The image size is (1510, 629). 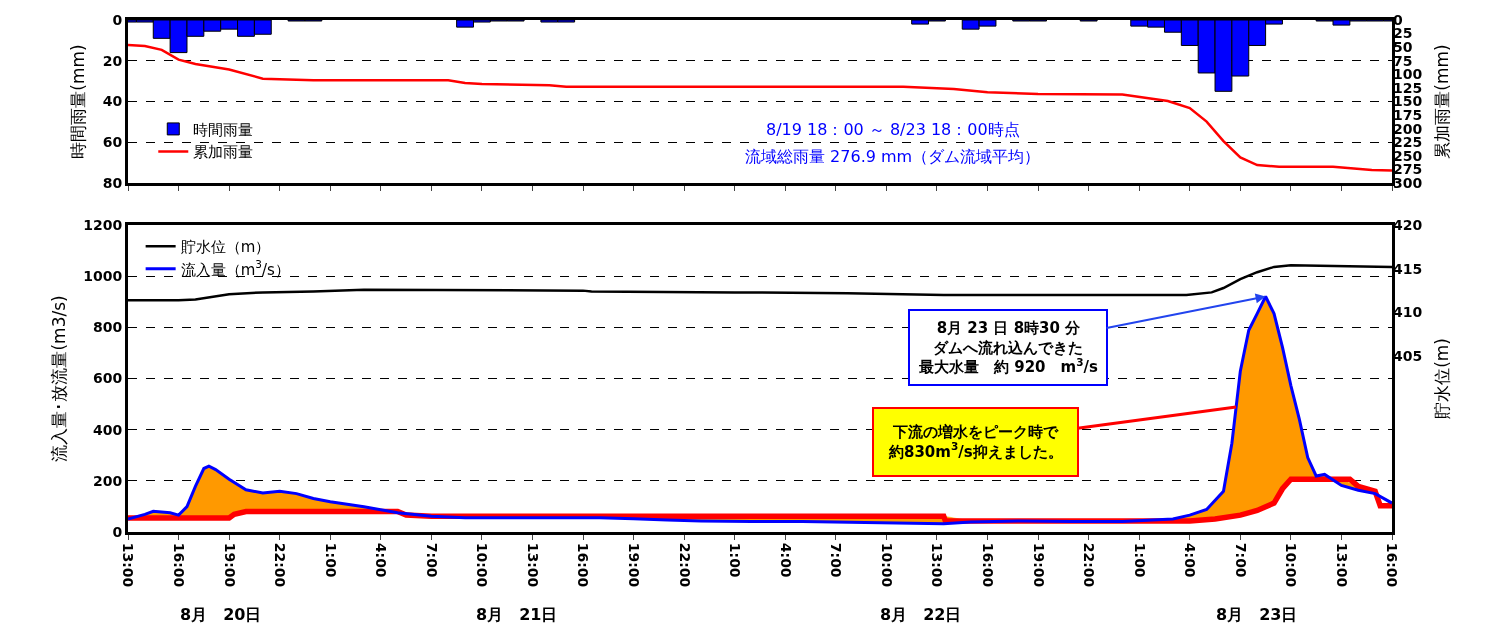 What do you see at coordinates (107, 327) in the screenshot?
I see `y-tick-label: 800` at bounding box center [107, 327].